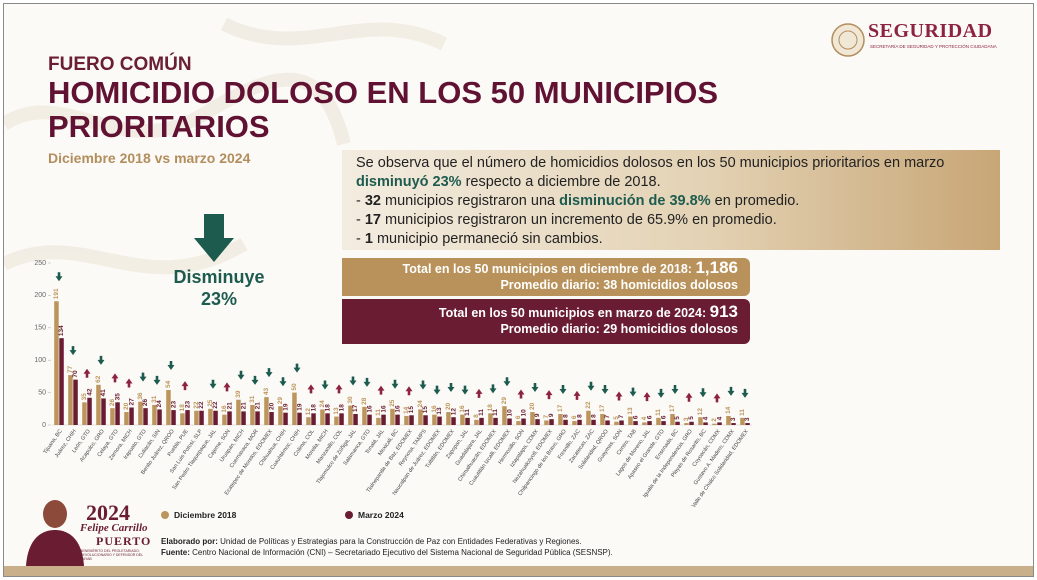  What do you see at coordinates (238, 394) in the screenshot?
I see `value-label: 39` at bounding box center [238, 394].